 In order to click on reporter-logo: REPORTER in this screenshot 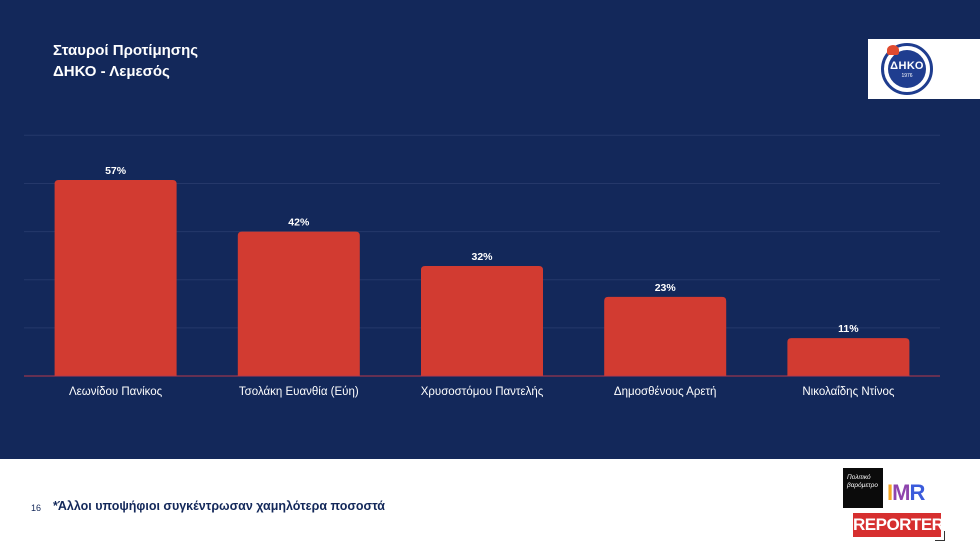, I will do `click(898, 525)`.